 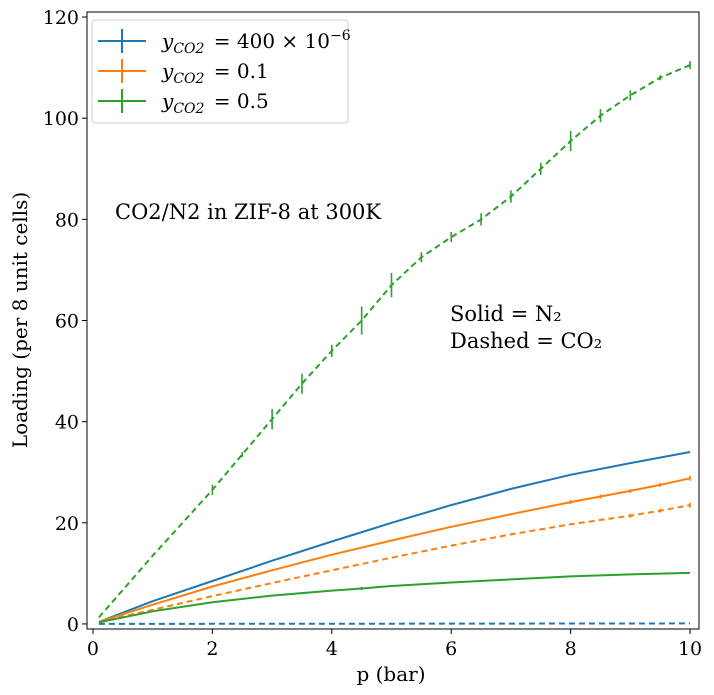 What do you see at coordinates (394, 563) in the screenshot?
I see `series-2-co2-line` at bounding box center [394, 563].